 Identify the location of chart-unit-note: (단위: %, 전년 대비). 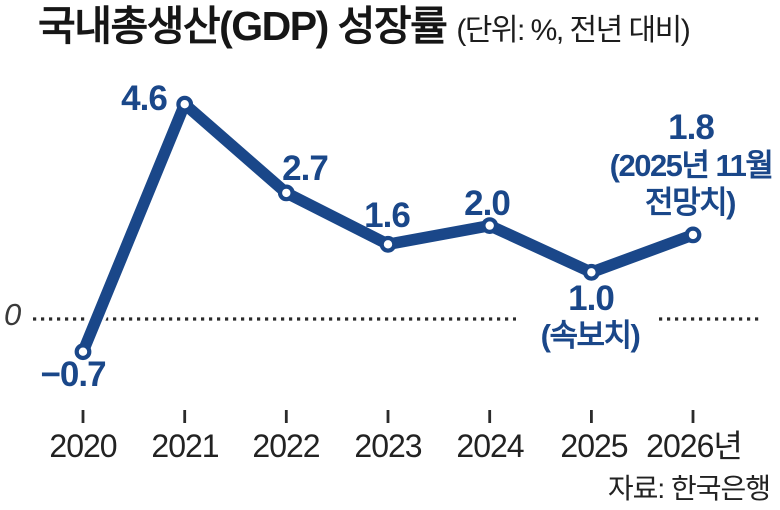
(573, 30).